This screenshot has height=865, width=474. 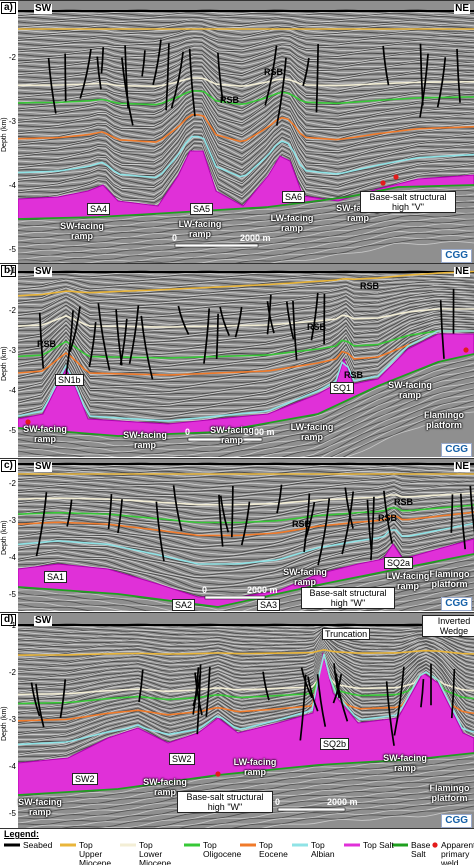 I want to click on depth-axis-label: Depth (km), so click(x=4, y=723).